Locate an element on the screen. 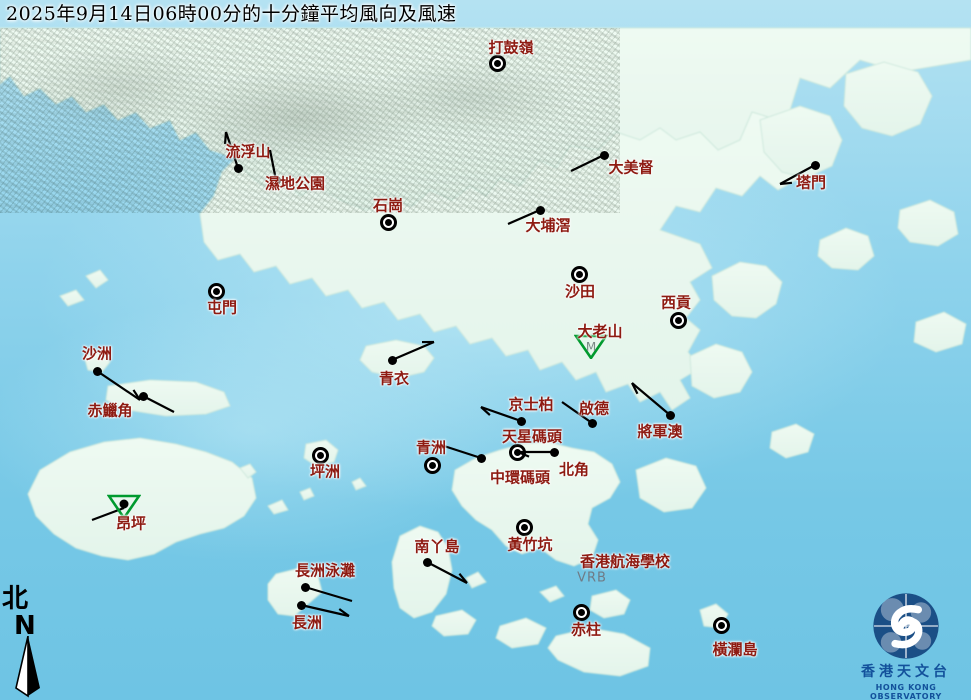 The width and height of the screenshot is (971, 700). svg-text: M is located at coordinates (591, 347).